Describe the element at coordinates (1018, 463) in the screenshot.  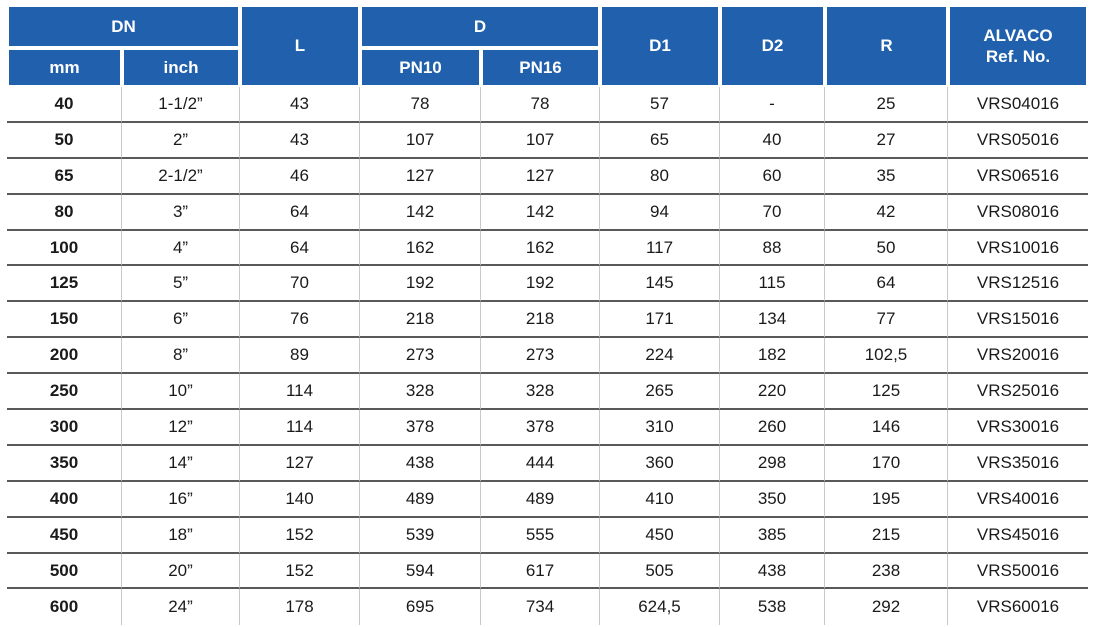
I see `cell-ref-no: VRS35016` at that location.